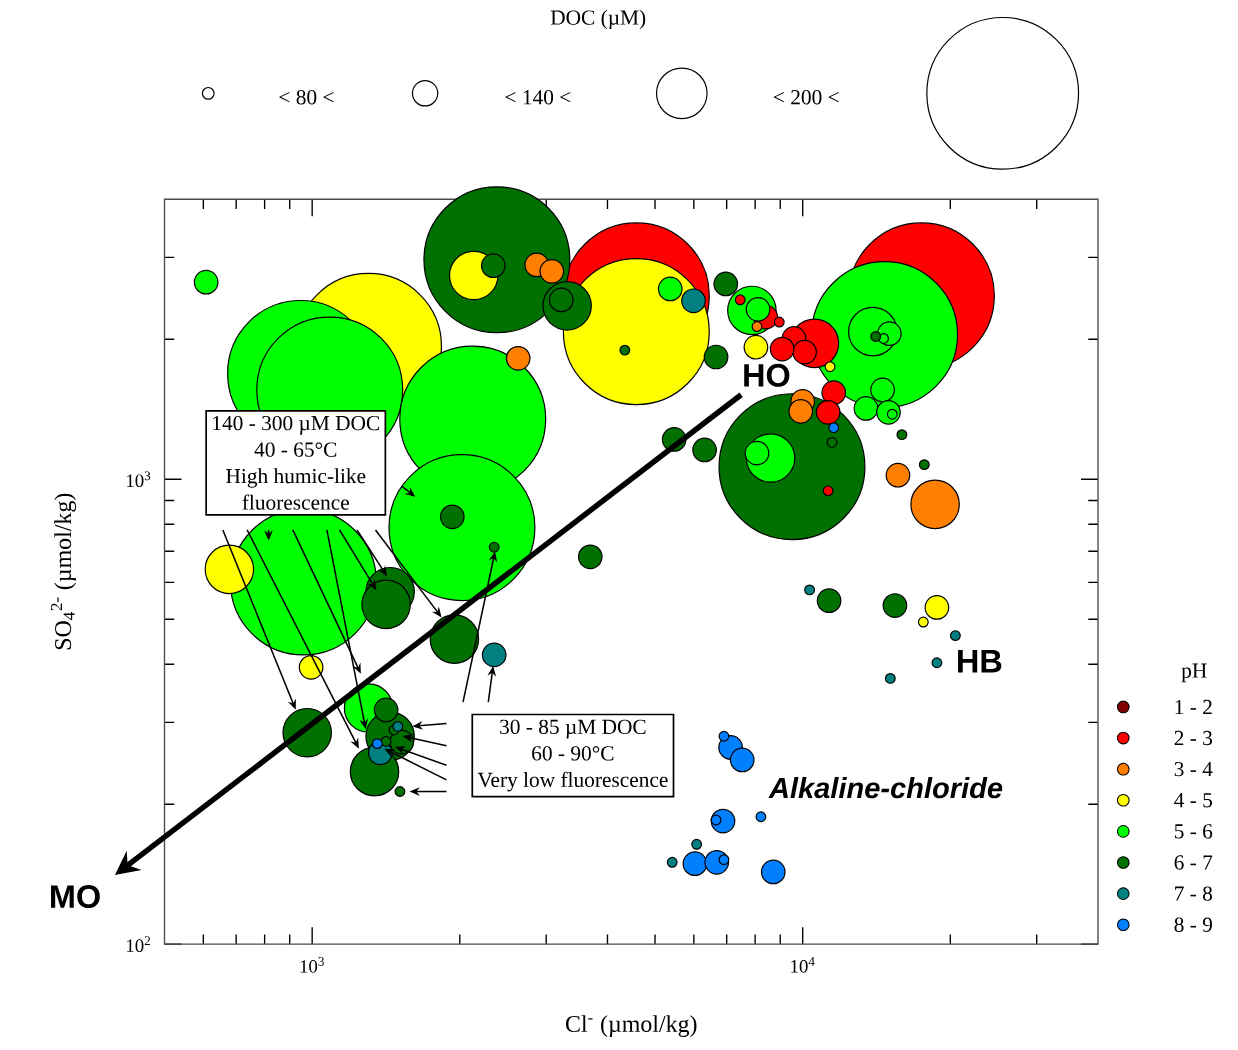 The image size is (1238, 1050). I want to click on y-axis-title: SO$_{4}$$^{2-}$ (µmol/kg), so click(63, 571).